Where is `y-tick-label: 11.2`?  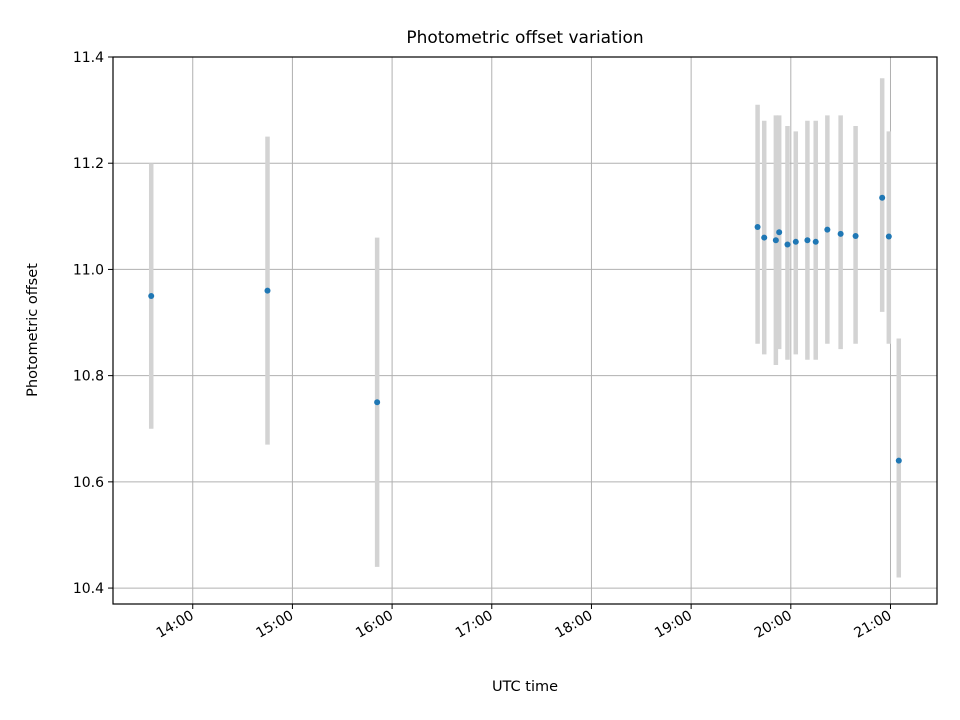 y-tick-label: 11.2 is located at coordinates (88, 164).